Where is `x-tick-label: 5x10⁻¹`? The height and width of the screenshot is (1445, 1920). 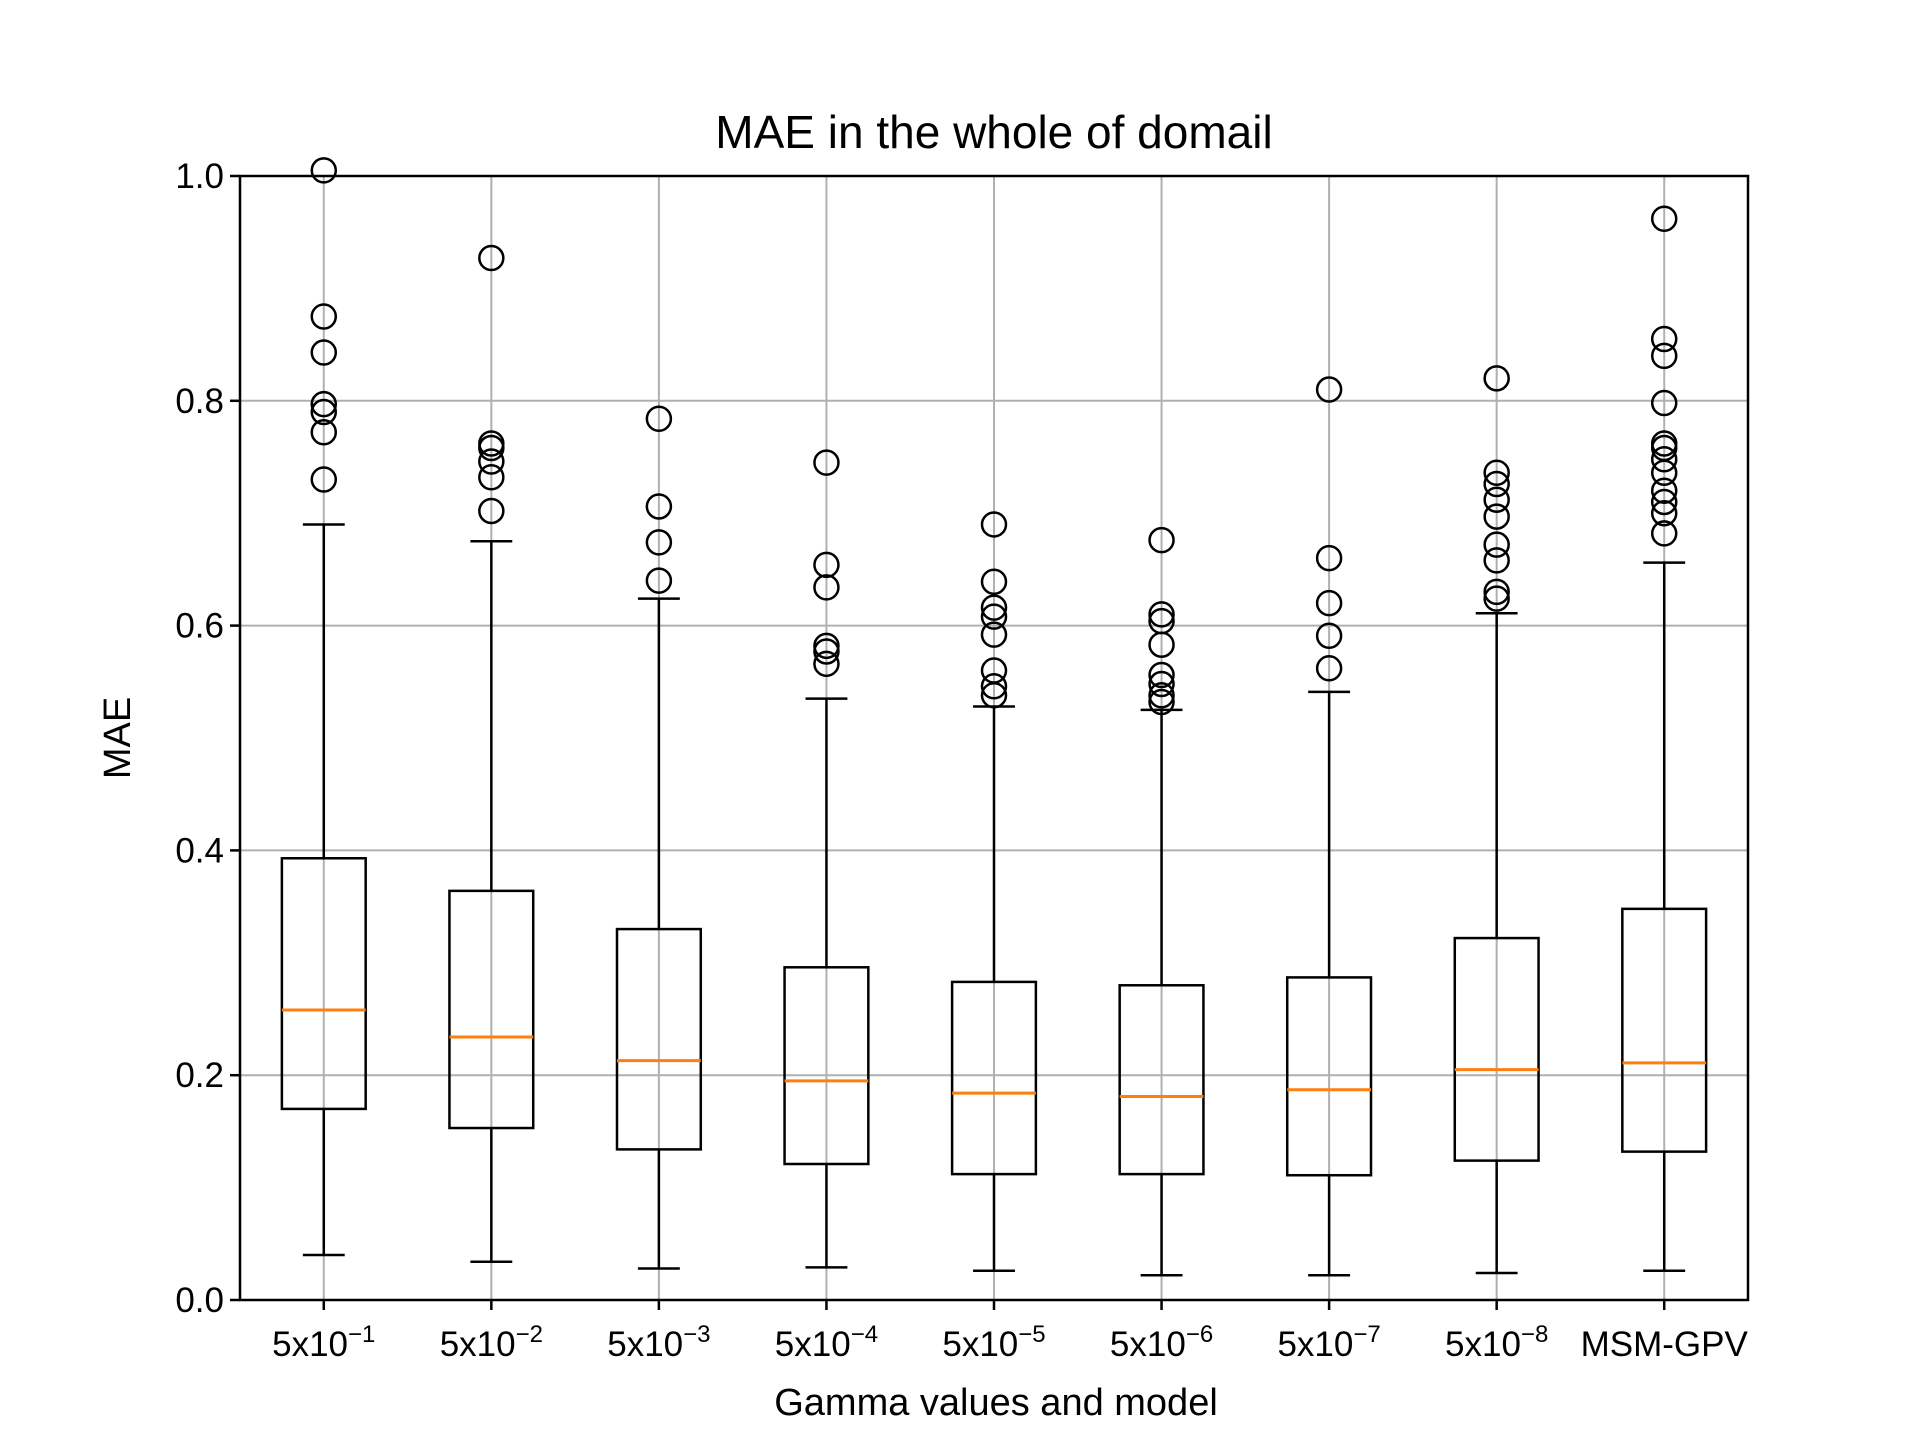 x-tick-label: 5x10⁻¹ is located at coordinates (323, 1342).